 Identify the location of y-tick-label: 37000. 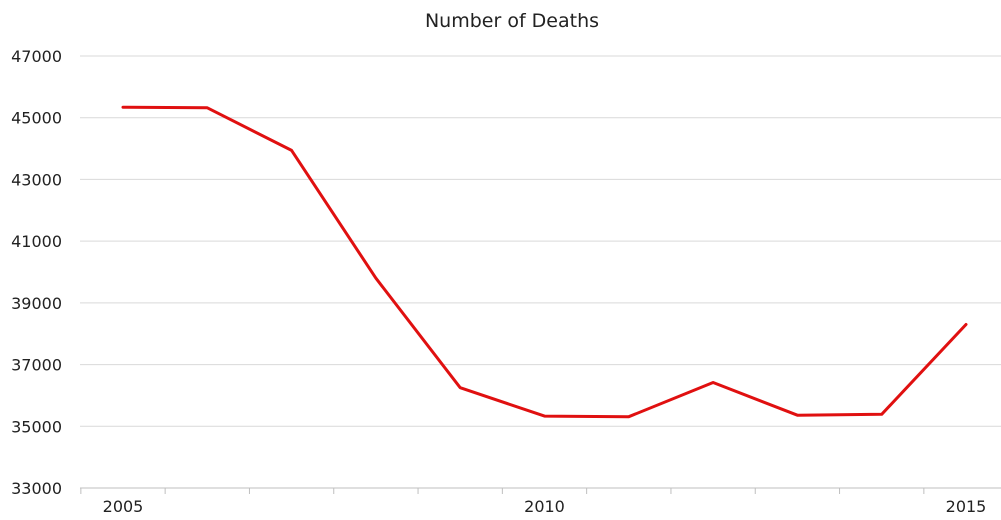
(36, 365).